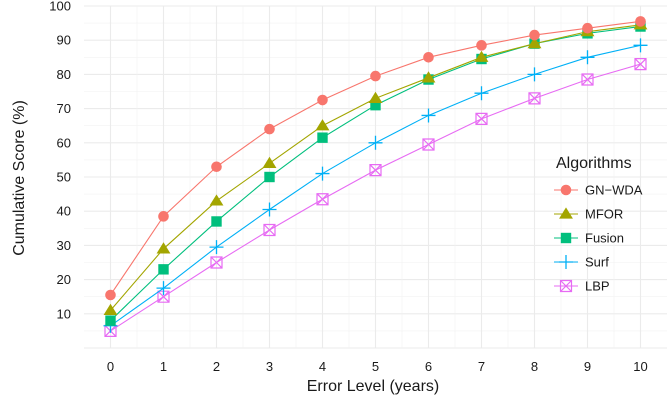 The width and height of the screenshot is (667, 396). Describe the element at coordinates (64, 108) in the screenshot. I see `y-tick-label: 70` at that location.